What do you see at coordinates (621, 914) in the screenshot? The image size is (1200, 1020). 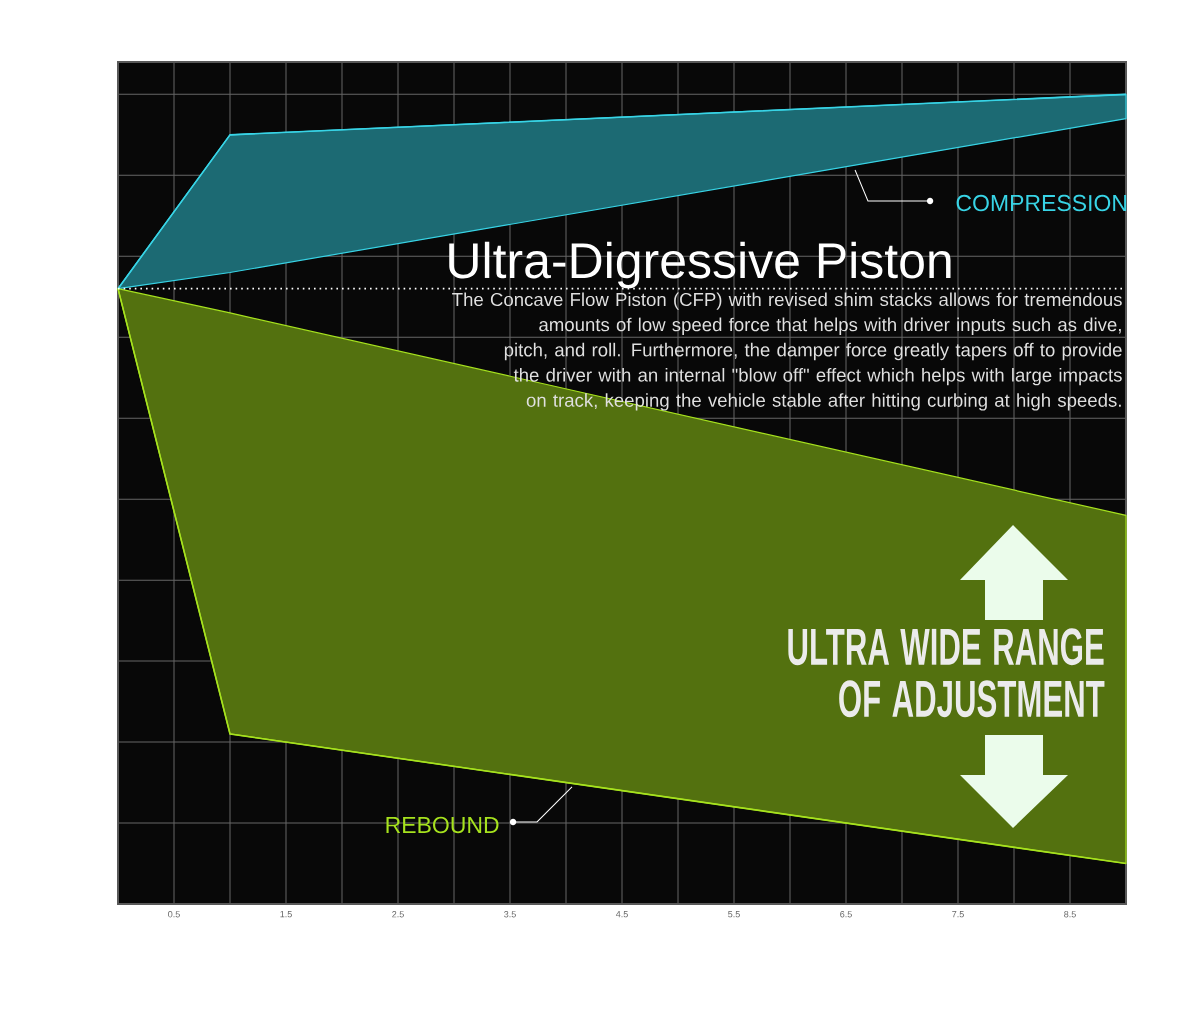 I see `x-tick-label: 4.5` at bounding box center [621, 914].